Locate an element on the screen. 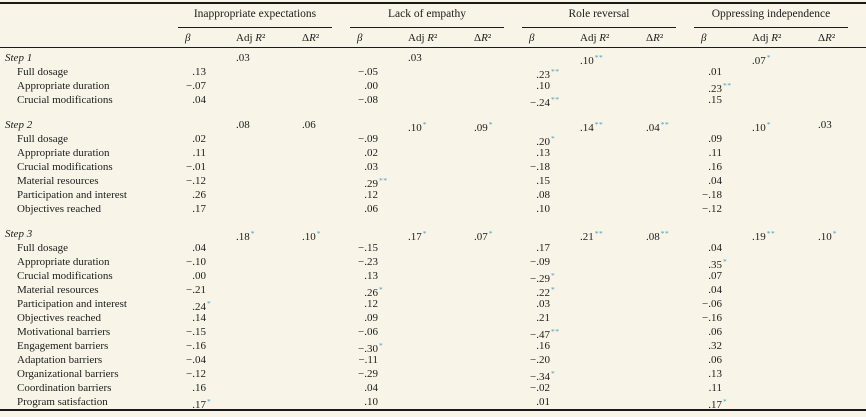 The image size is (866, 417). value: .26 is located at coordinates (371, 293).